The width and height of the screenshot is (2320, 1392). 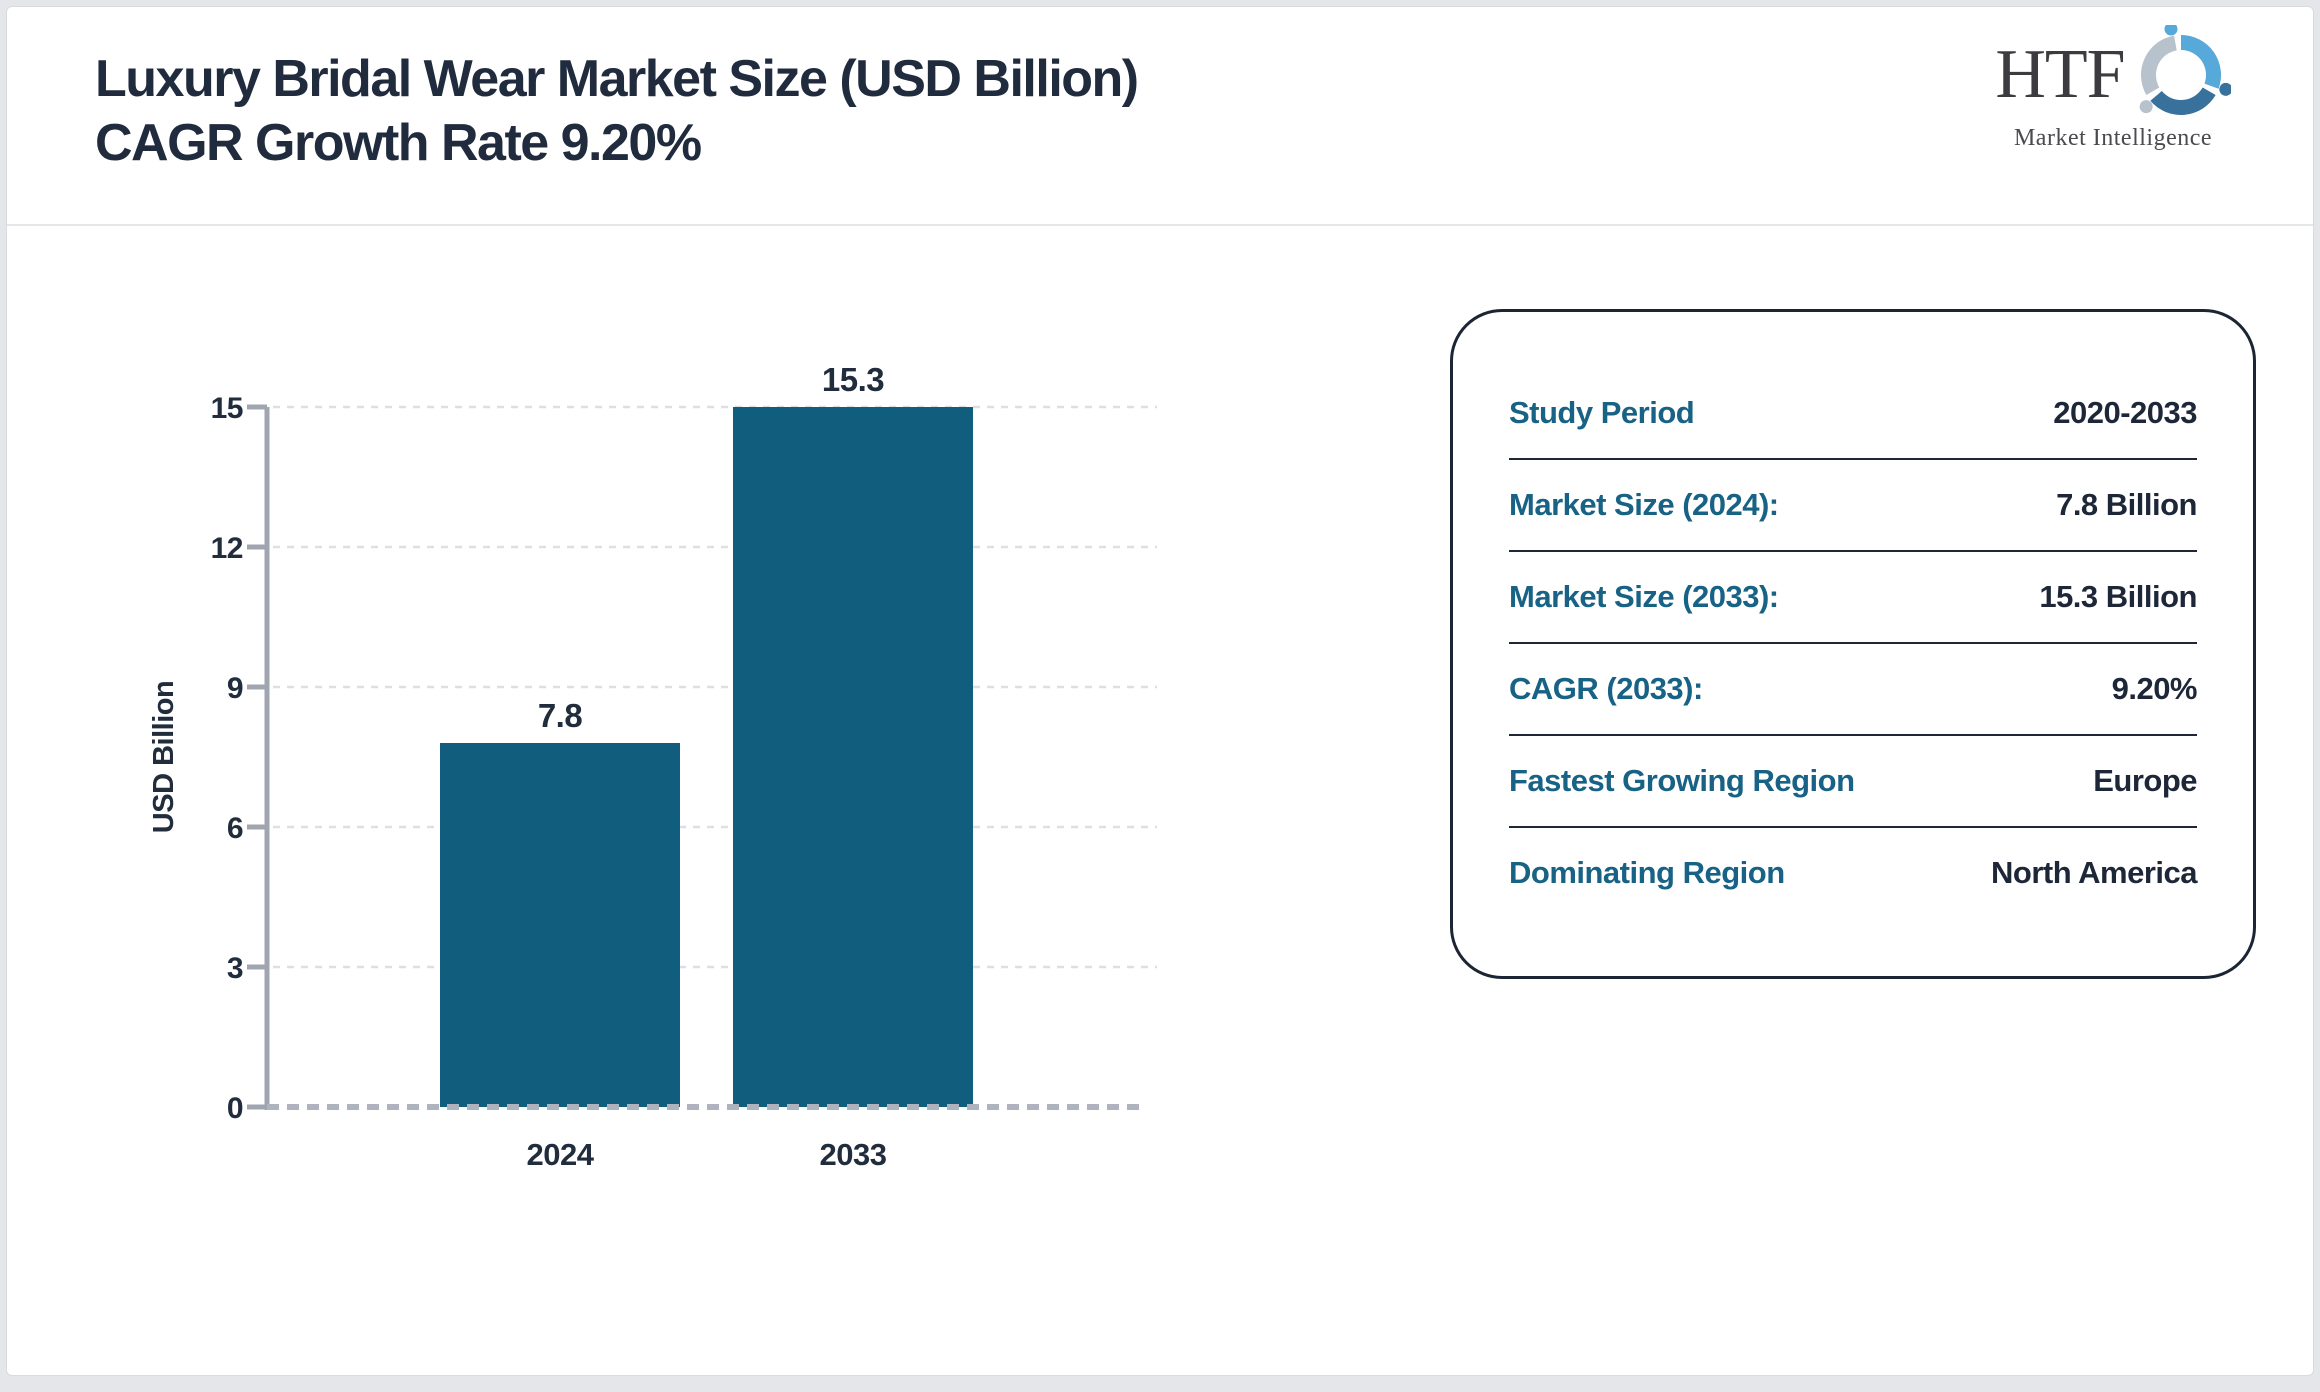 I want to click on x-category-label: 2033, so click(x=853, y=1154).